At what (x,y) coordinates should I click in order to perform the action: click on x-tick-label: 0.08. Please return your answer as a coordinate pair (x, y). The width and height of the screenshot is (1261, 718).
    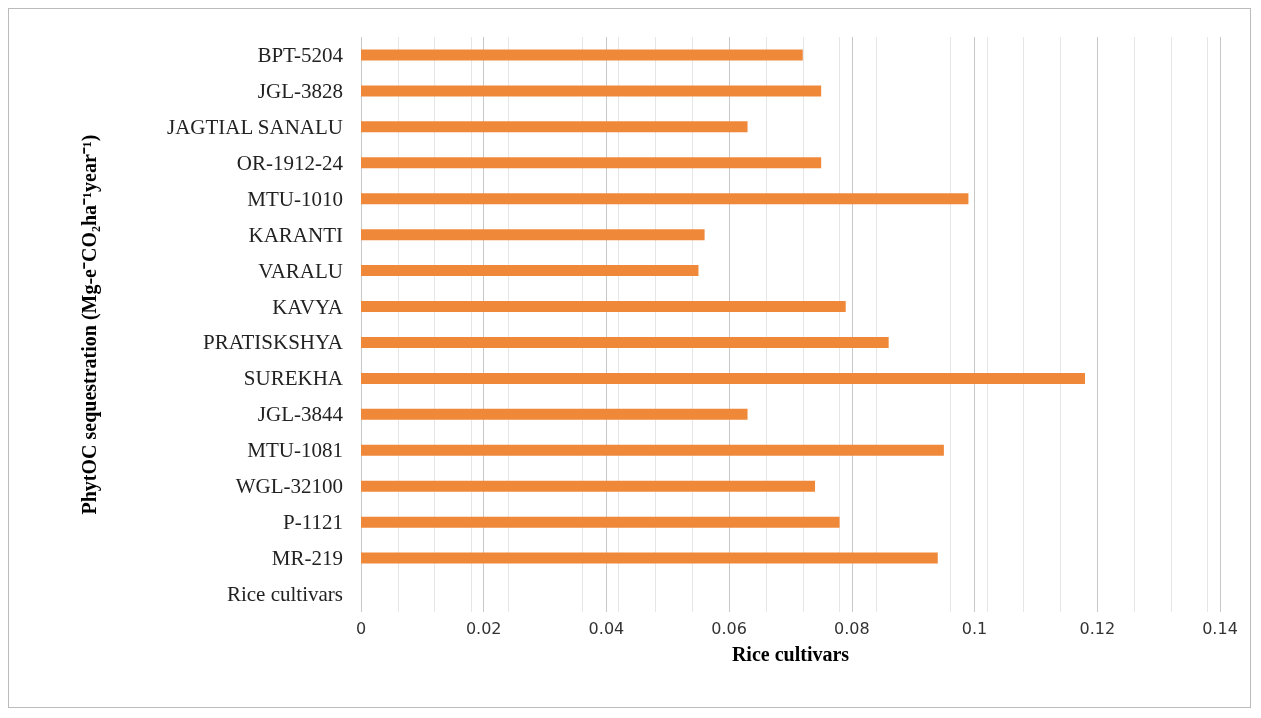
    Looking at the image, I should click on (852, 628).